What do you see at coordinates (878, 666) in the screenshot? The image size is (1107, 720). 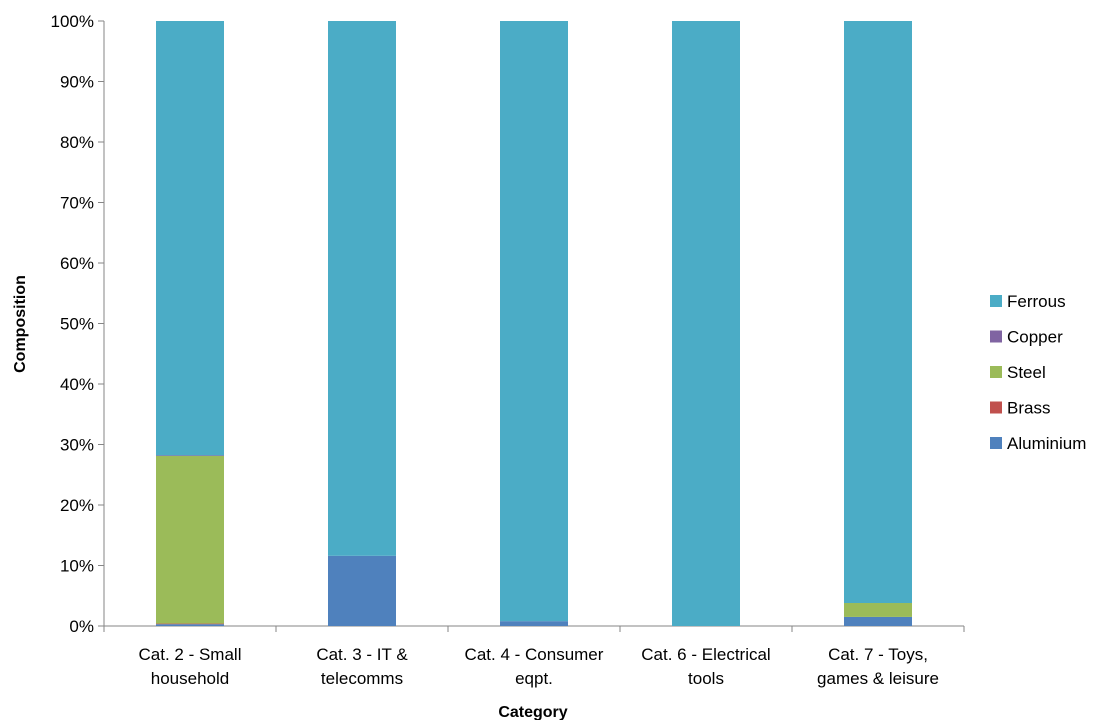 I see `x-tick-label: Cat. 7 - Toys, games & leisure` at bounding box center [878, 666].